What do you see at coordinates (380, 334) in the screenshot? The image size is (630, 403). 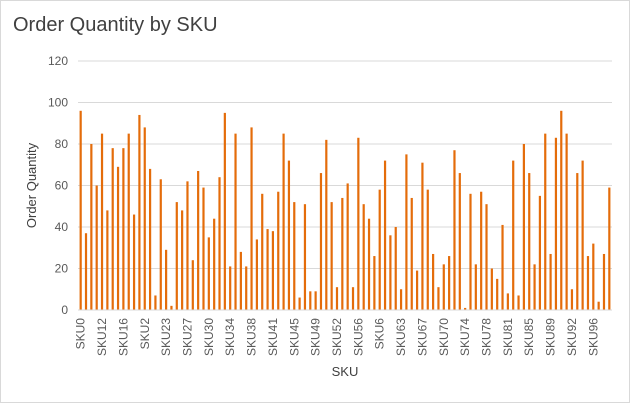 I see `x-tick-label: SKU6` at bounding box center [380, 334].